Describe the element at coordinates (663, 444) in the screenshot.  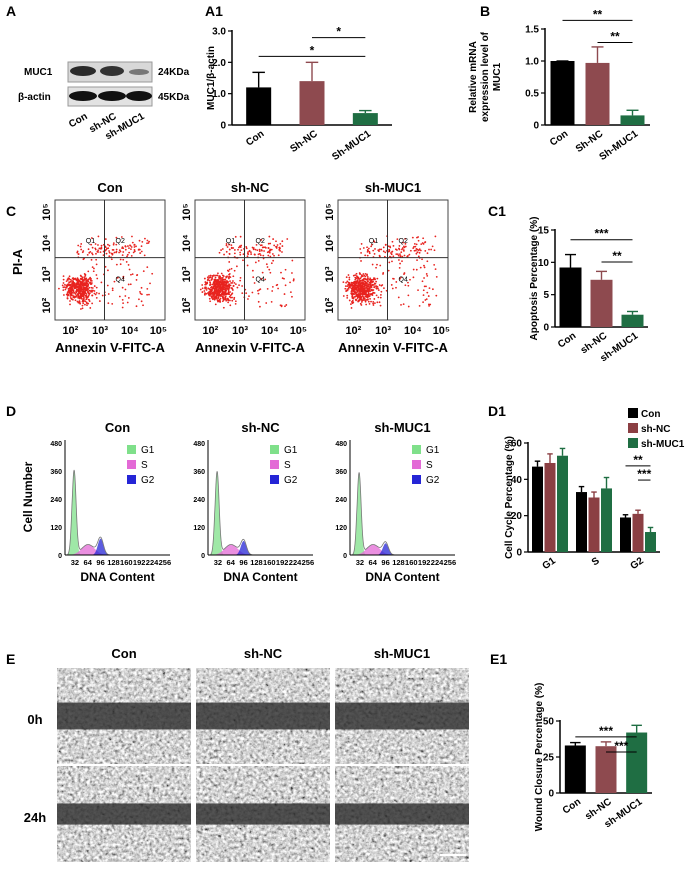
I see `legend-label: sh-MUC1` at that location.